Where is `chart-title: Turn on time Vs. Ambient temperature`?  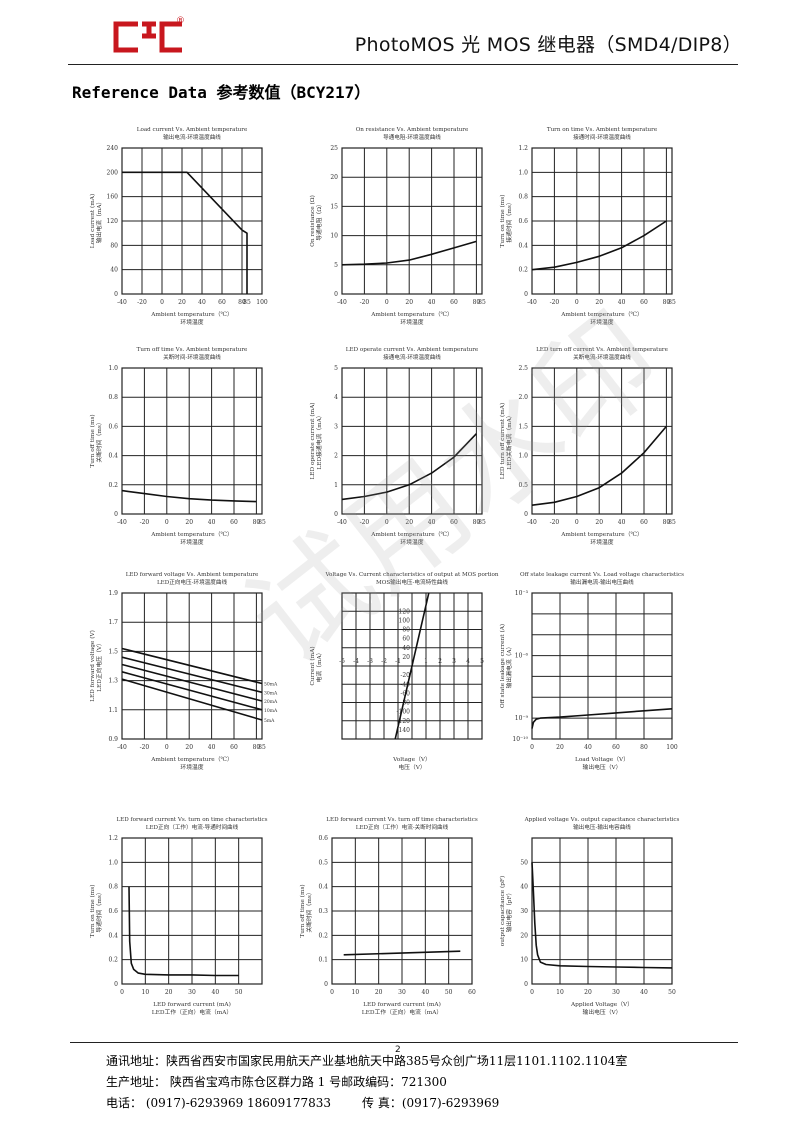 chart-title: Turn on time Vs. Ambient temperature is located at coordinates (602, 130).